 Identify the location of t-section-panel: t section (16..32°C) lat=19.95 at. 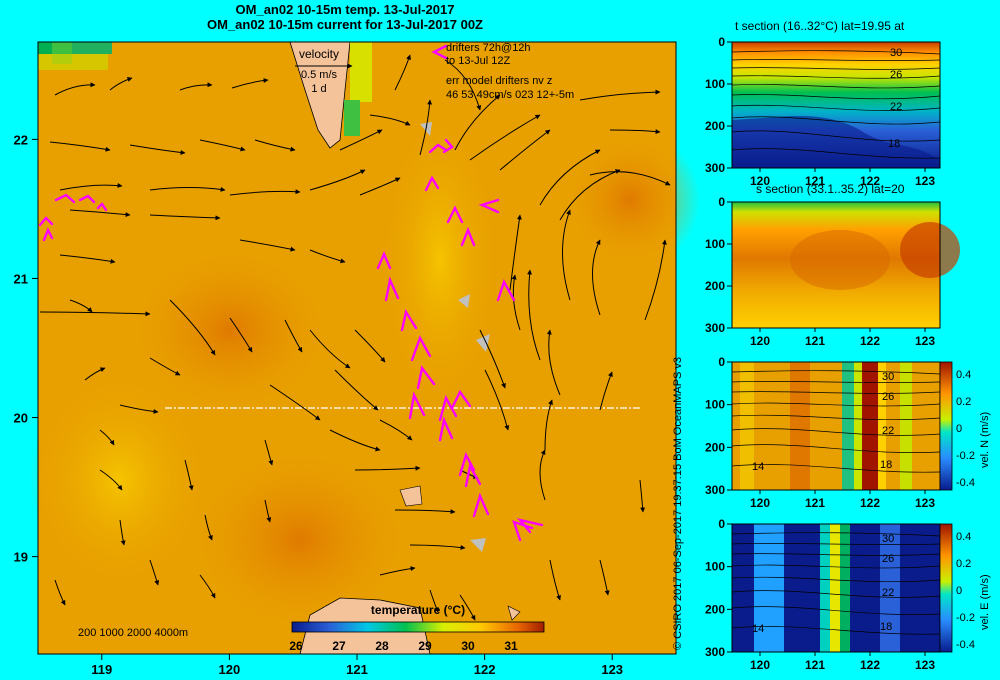
(836, 94).